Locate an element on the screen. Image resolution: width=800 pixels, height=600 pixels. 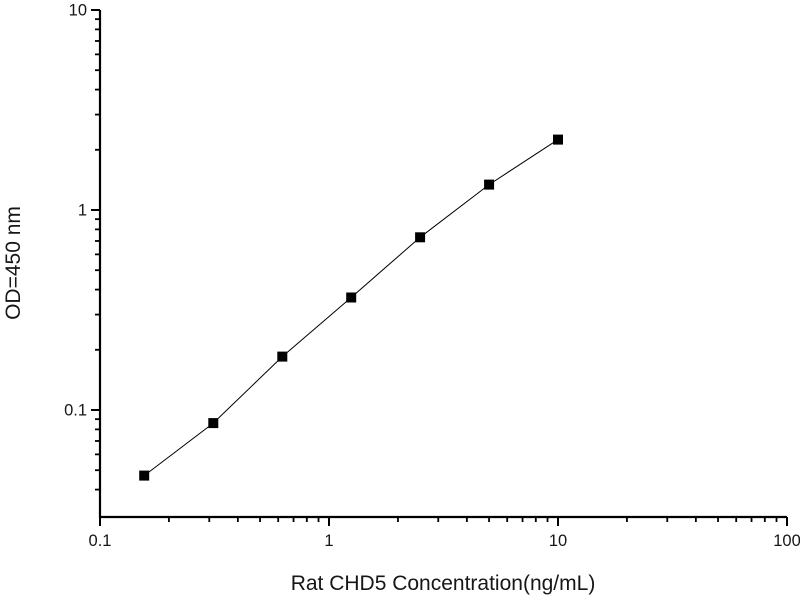
y-tick-label: 10 is located at coordinates (78, 11).